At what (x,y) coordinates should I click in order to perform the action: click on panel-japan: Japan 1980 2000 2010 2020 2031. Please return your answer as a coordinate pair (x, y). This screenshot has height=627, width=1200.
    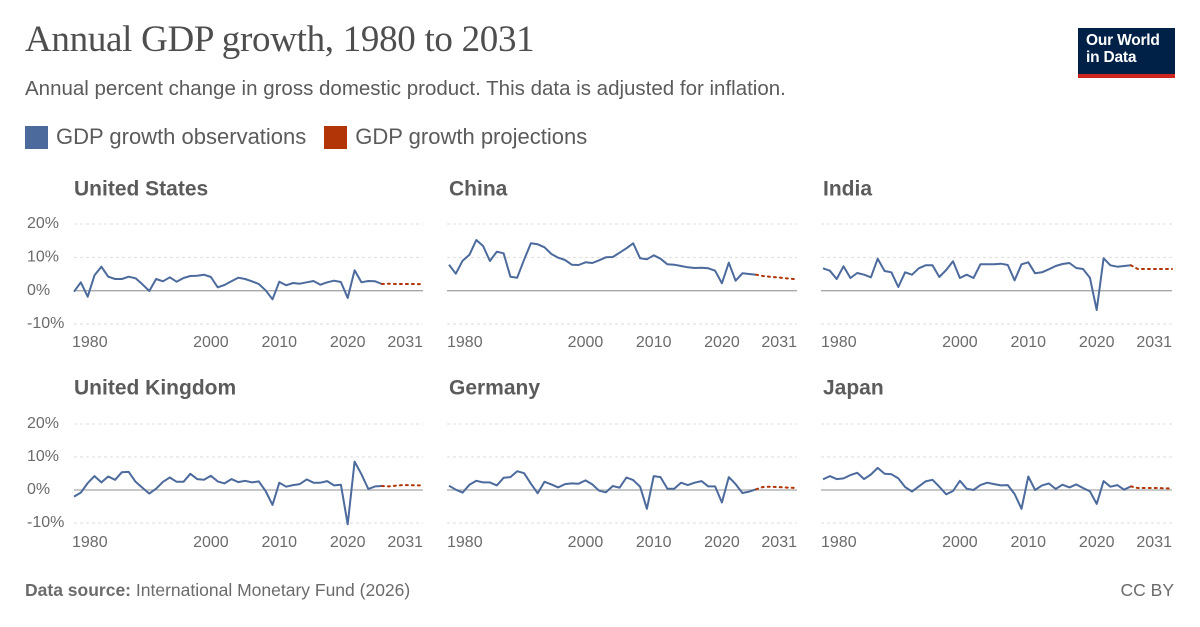
    Looking at the image, I should click on (997, 464).